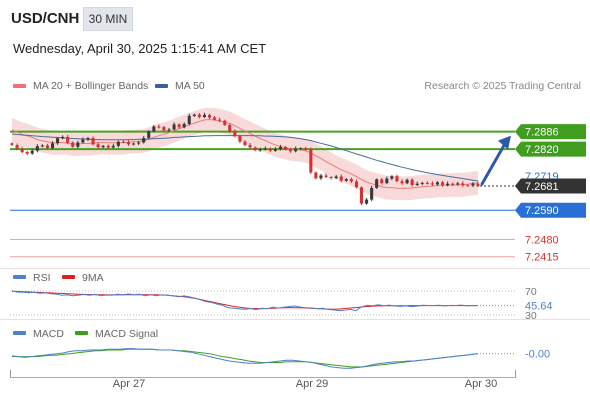 The width and height of the screenshot is (590, 400). Describe the element at coordinates (91, 86) in the screenshot. I see `legend-label-ma20: MA 20 + Bollinger Bands` at that location.